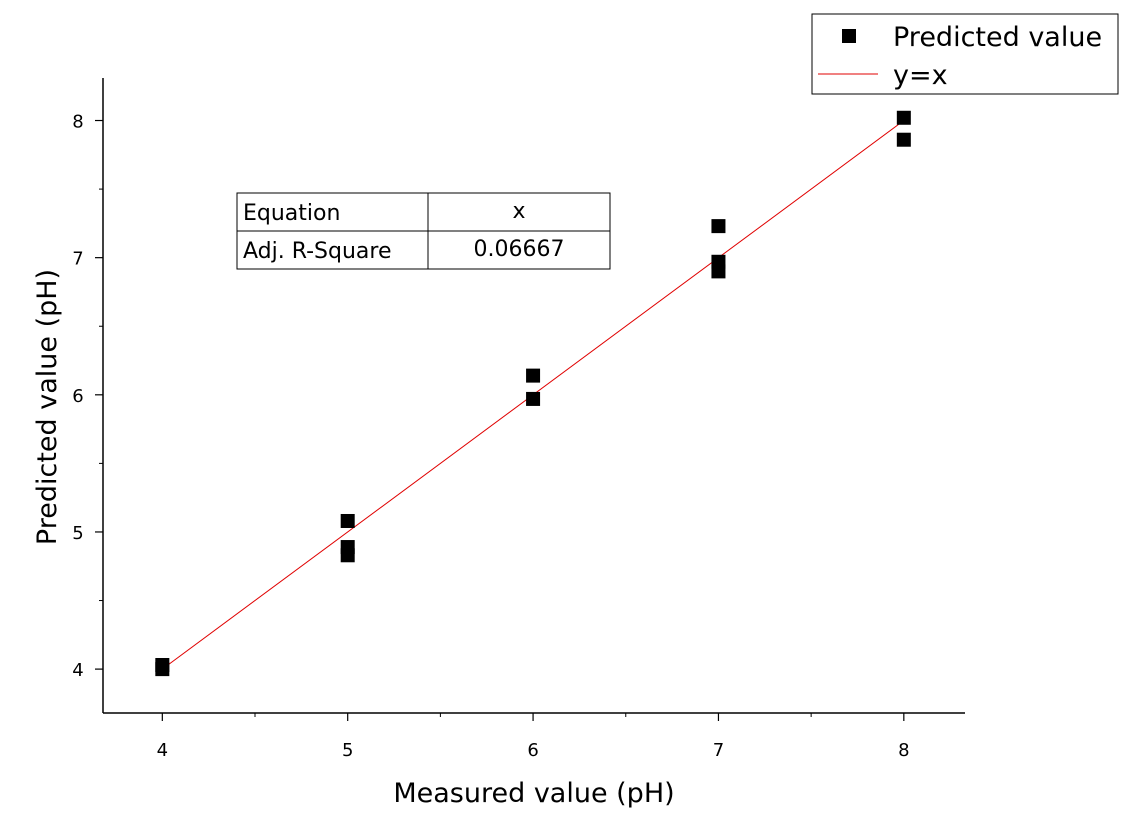 The height and width of the screenshot is (828, 1132). Describe the element at coordinates (718, 750) in the screenshot. I see `x-tick-label: 7` at that location.